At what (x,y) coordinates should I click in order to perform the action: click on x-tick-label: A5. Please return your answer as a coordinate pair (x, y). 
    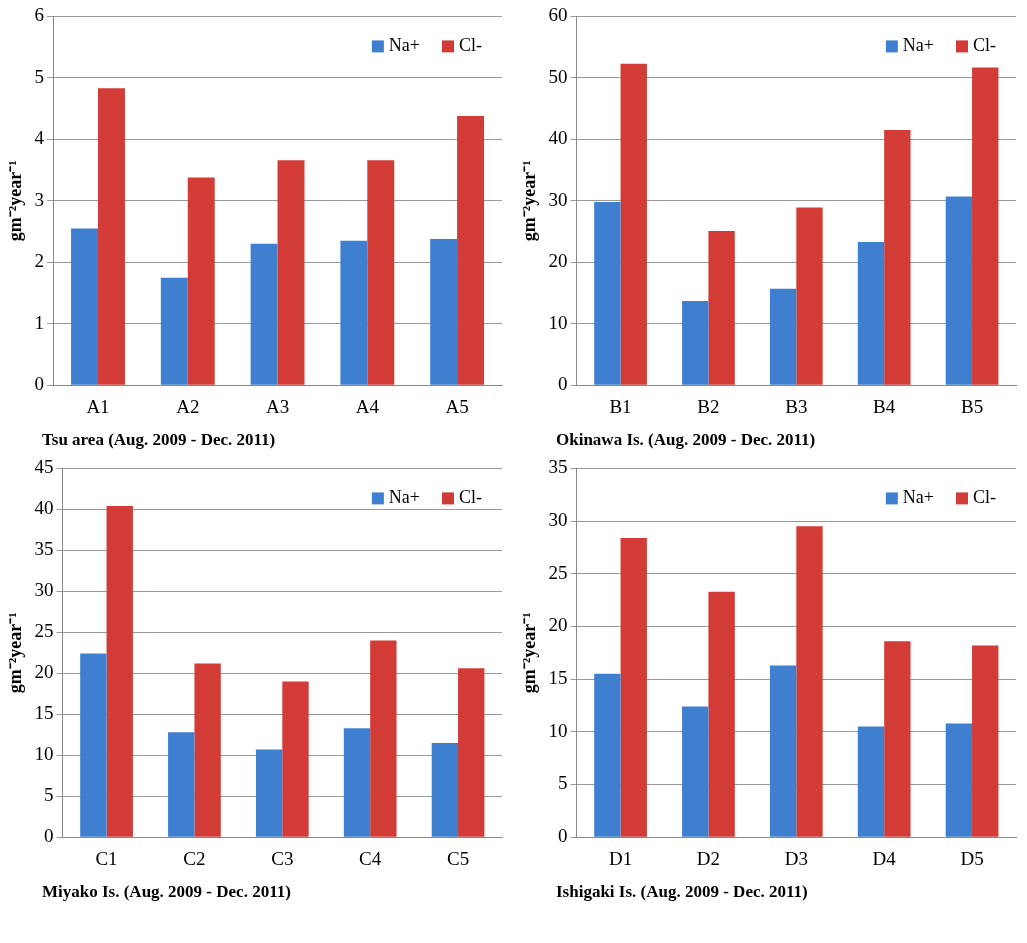
    Looking at the image, I should click on (457, 406).